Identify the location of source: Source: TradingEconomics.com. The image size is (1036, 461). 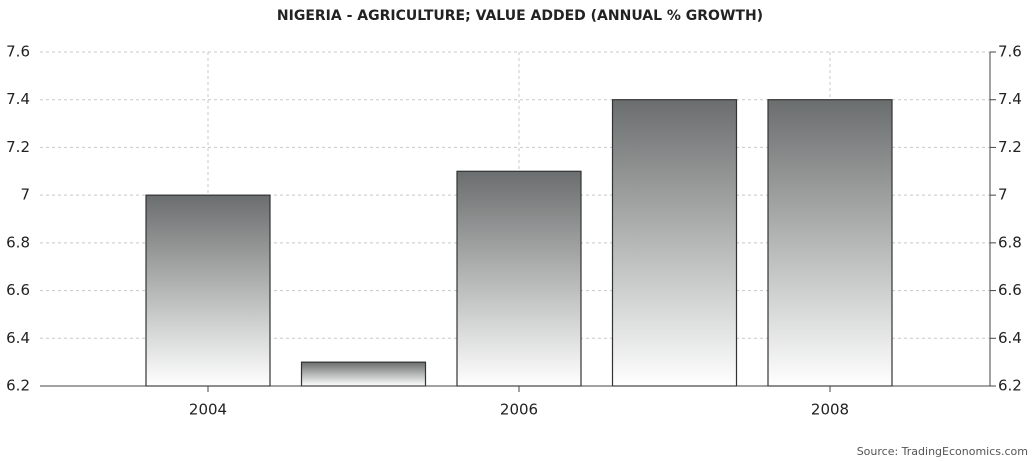
(942, 451).